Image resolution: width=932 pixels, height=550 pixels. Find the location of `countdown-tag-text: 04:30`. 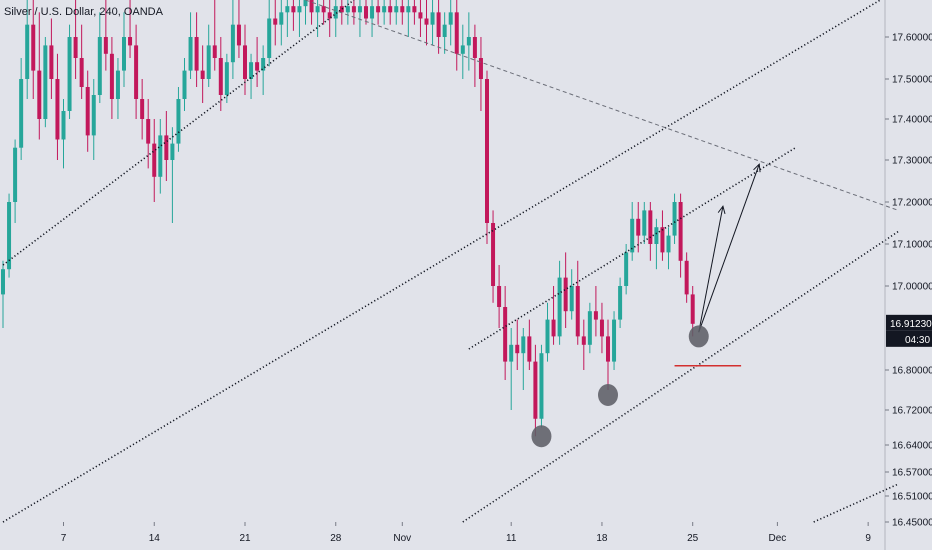

countdown-tag-text: 04:30 is located at coordinates (917, 340).